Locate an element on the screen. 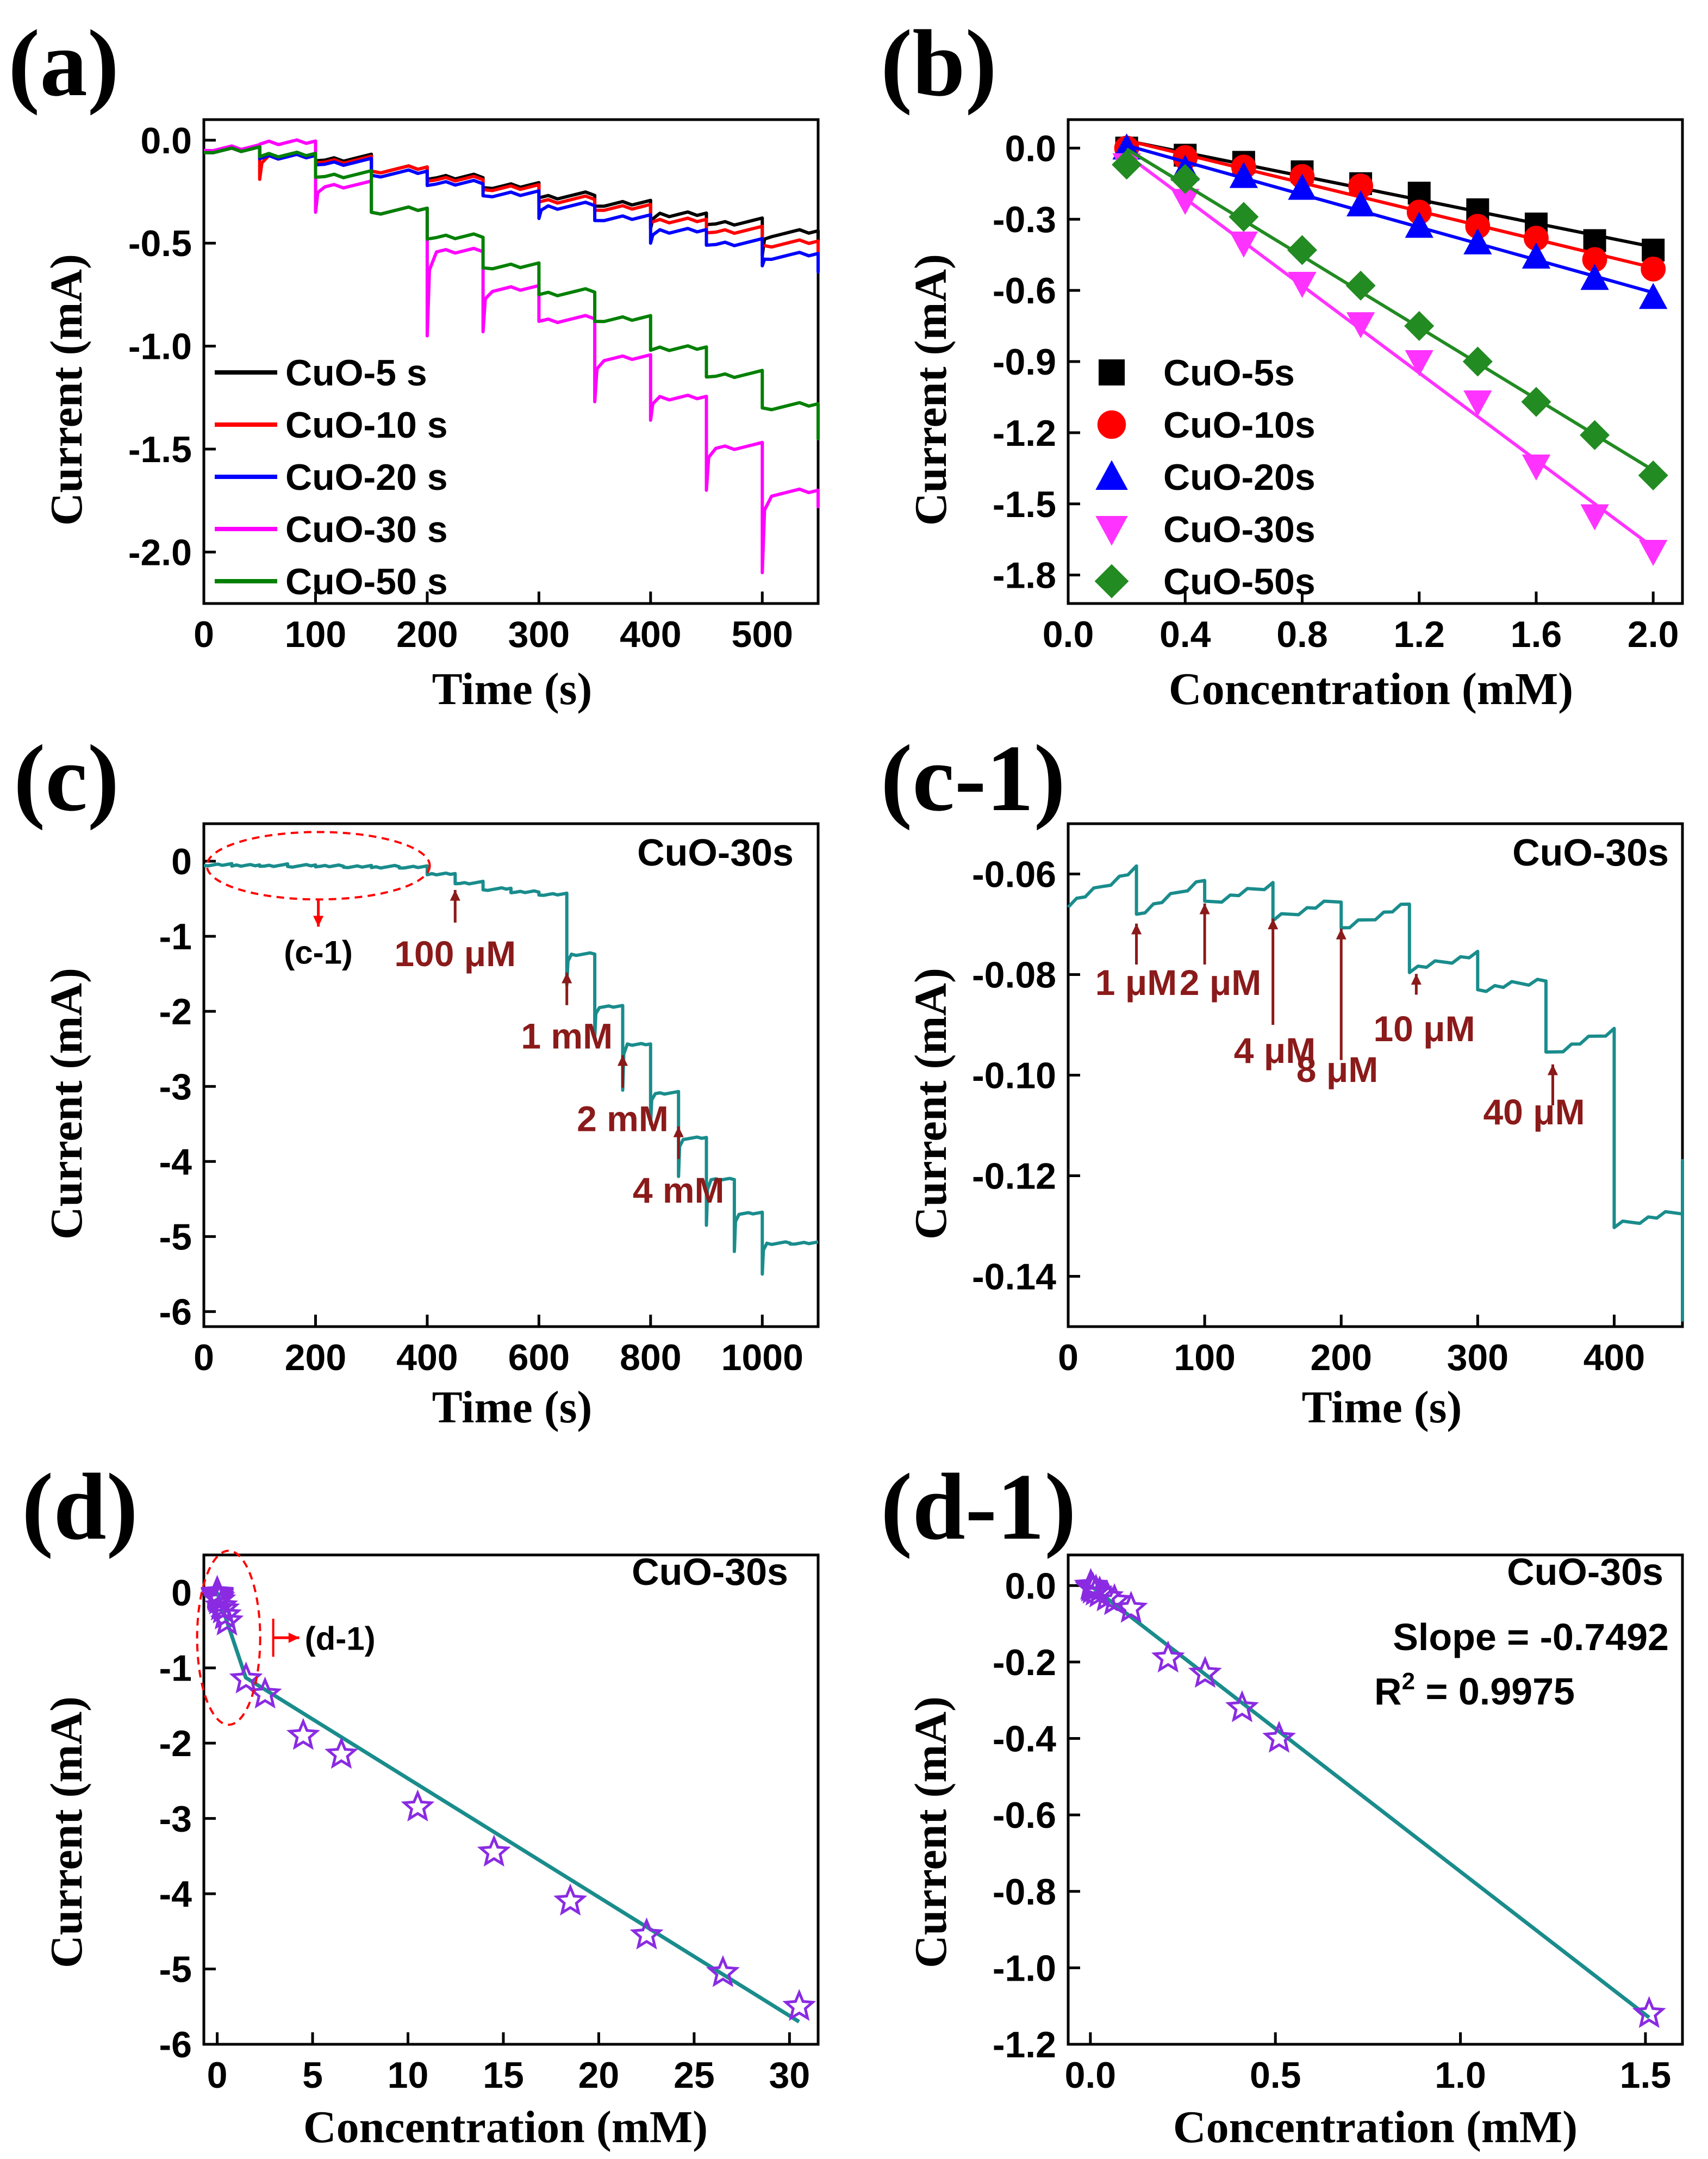 The height and width of the screenshot is (2159, 1708). panel-d-xtick-label: 0 is located at coordinates (217, 2075).